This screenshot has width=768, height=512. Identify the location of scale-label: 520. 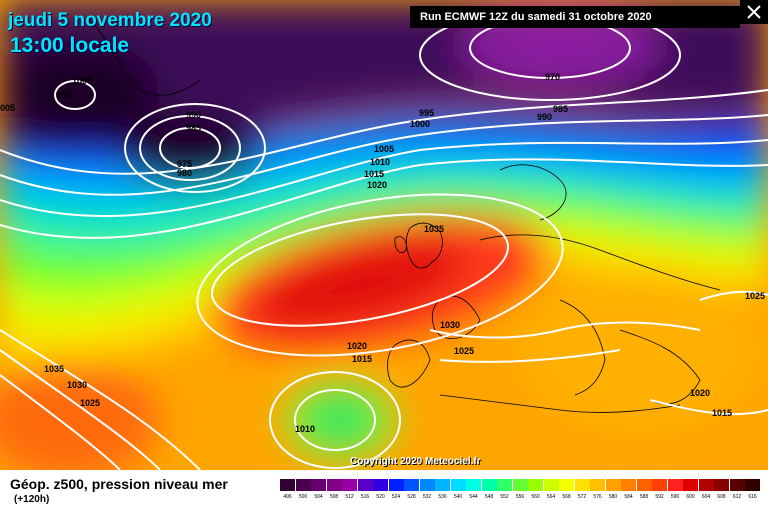
(380, 497).